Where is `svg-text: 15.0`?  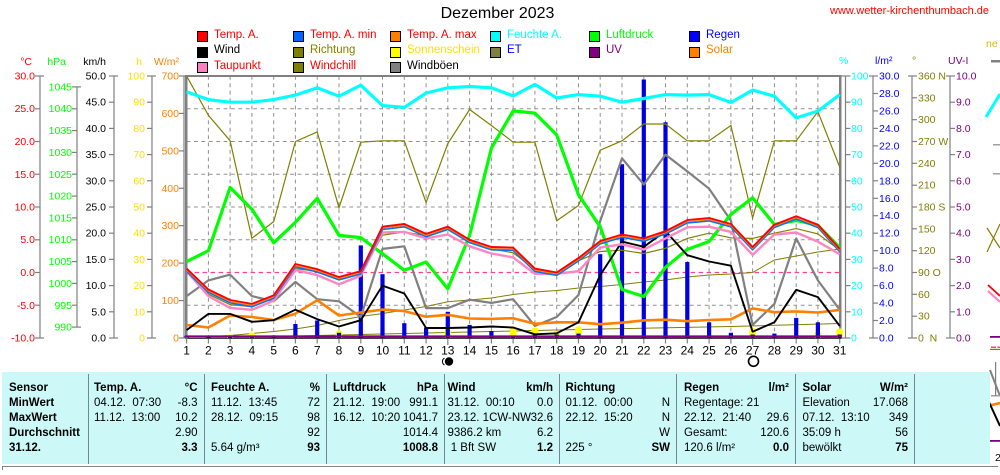 svg-text: 15.0 is located at coordinates (96, 260).